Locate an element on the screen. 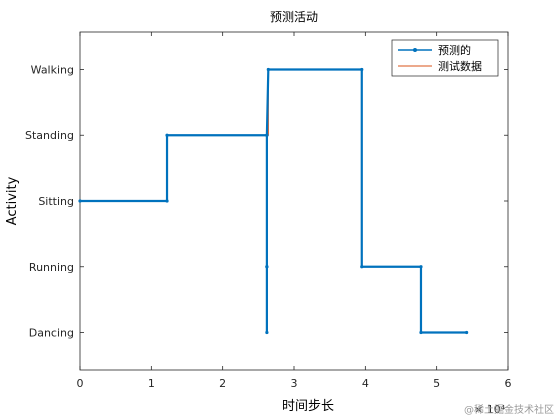 The width and height of the screenshot is (560, 420). y-axis-title: Activity is located at coordinates (12, 200).